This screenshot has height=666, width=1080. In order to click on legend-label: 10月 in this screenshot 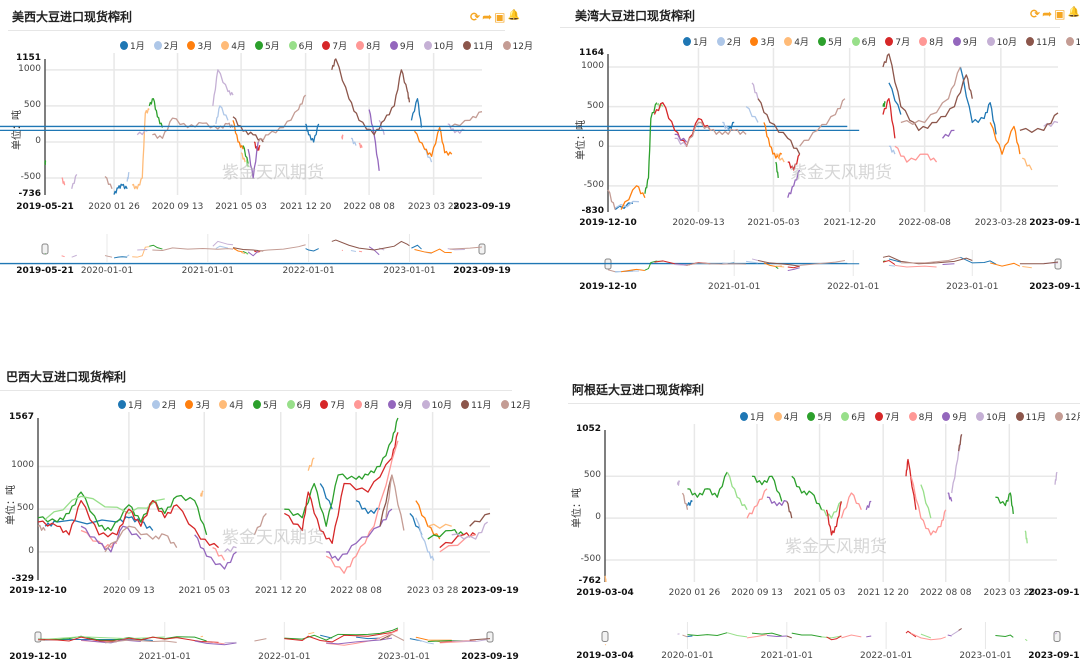, I will do `click(442, 406)`.